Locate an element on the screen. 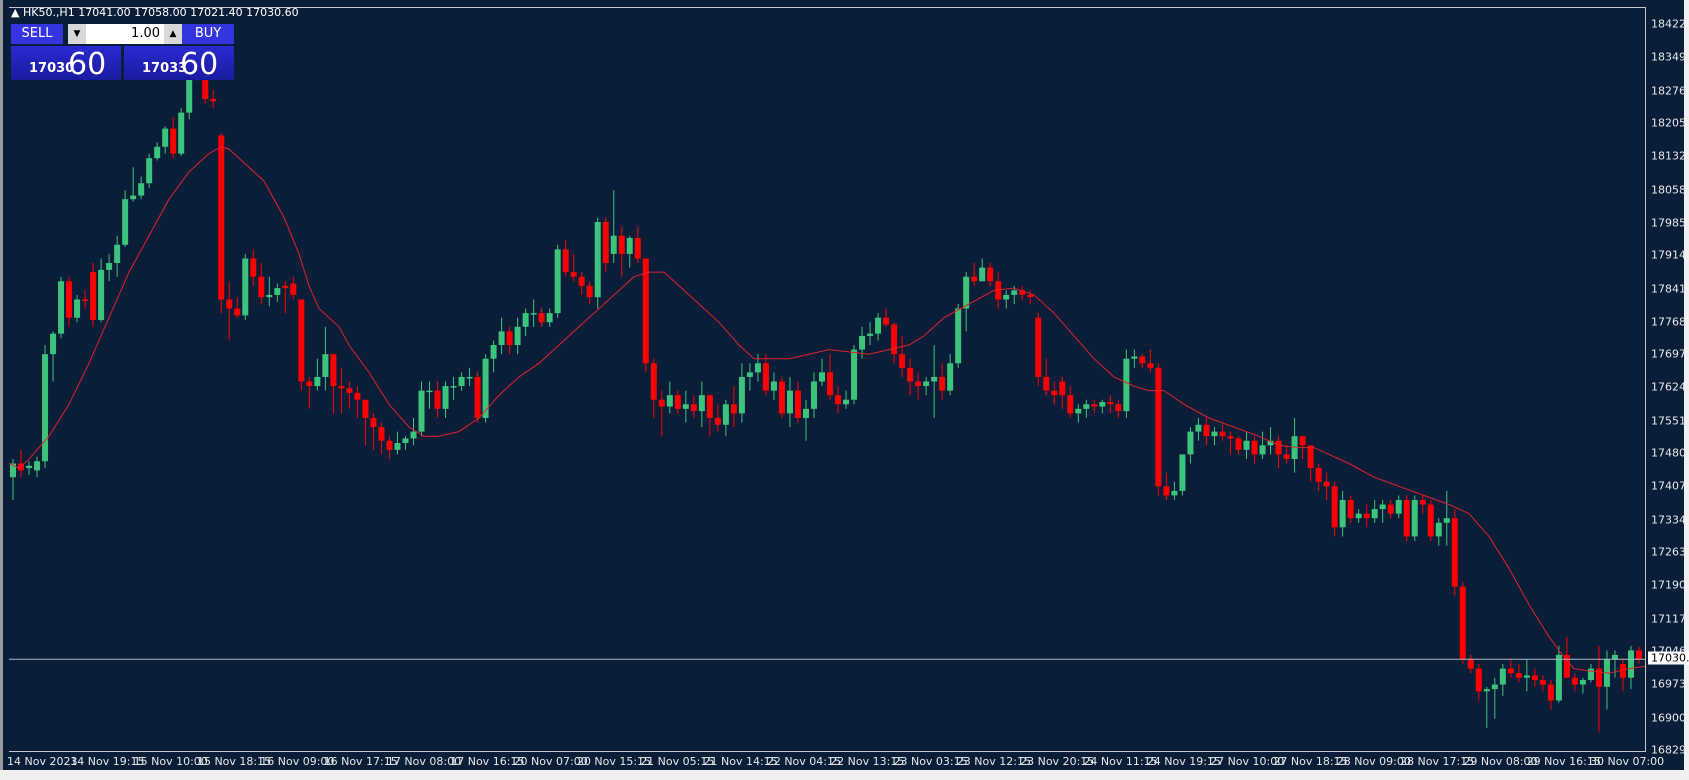 This screenshot has height=780, width=1689. lot-increase-icon: ▲ is located at coordinates (173, 34).